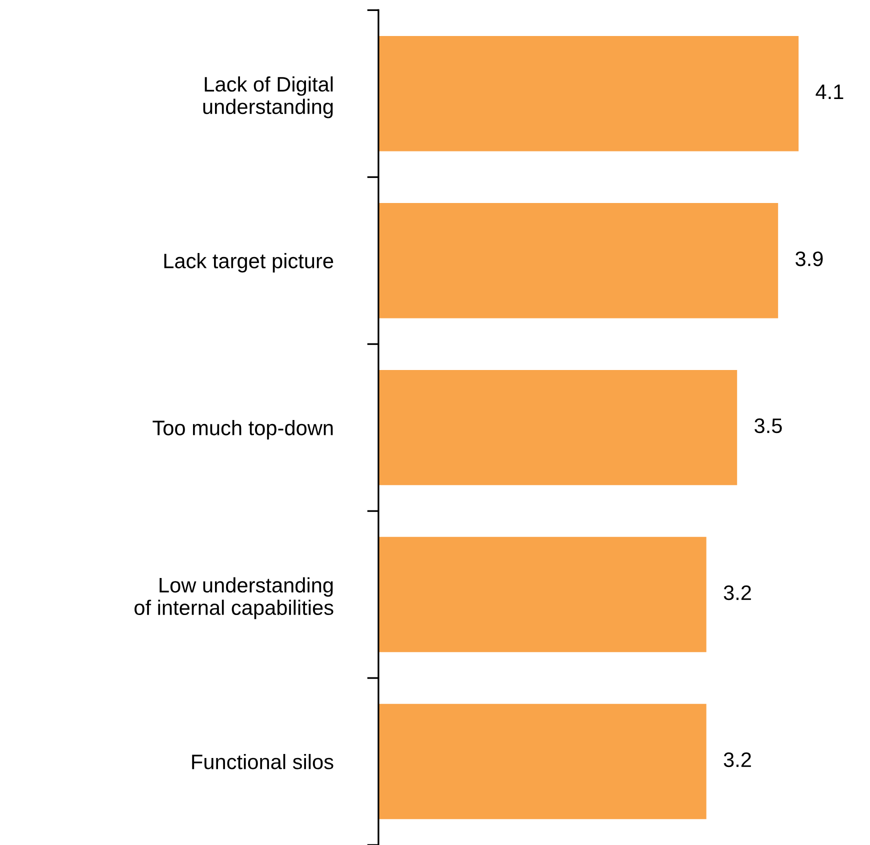  What do you see at coordinates (768, 426) in the screenshot?
I see `data-label: 3.5` at bounding box center [768, 426].